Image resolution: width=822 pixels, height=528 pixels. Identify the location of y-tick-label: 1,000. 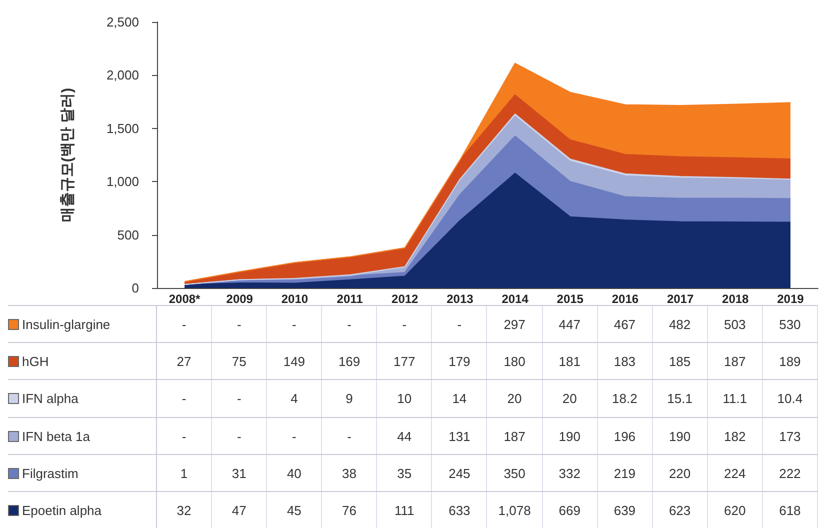
(122, 182).